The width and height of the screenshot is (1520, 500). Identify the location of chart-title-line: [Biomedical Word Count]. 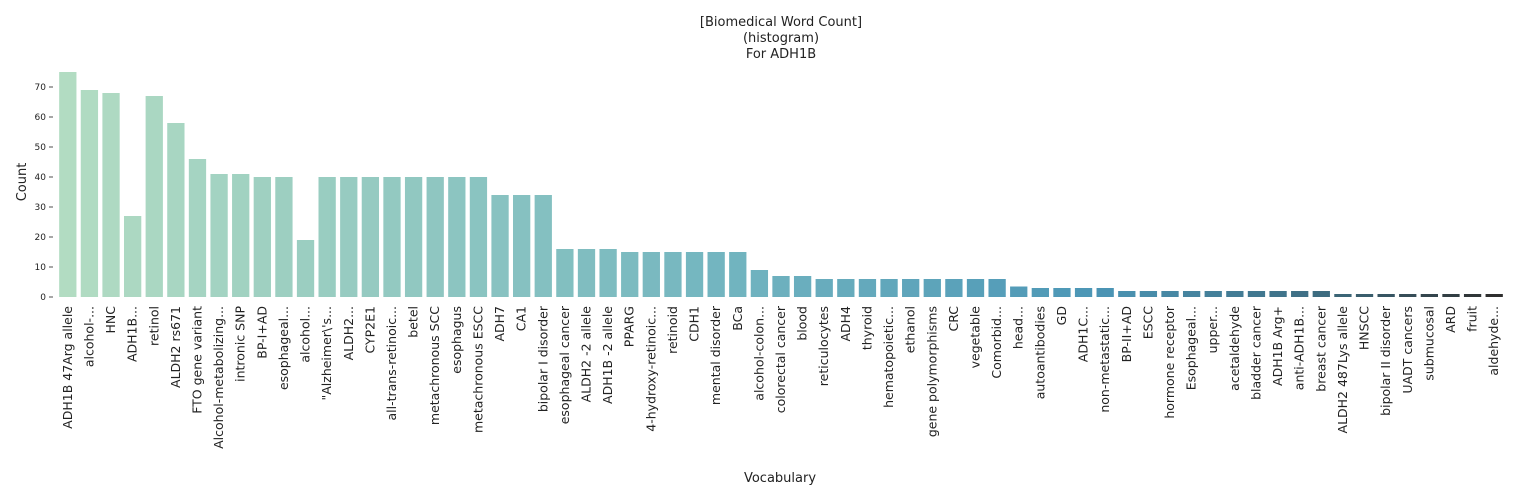
(781, 22).